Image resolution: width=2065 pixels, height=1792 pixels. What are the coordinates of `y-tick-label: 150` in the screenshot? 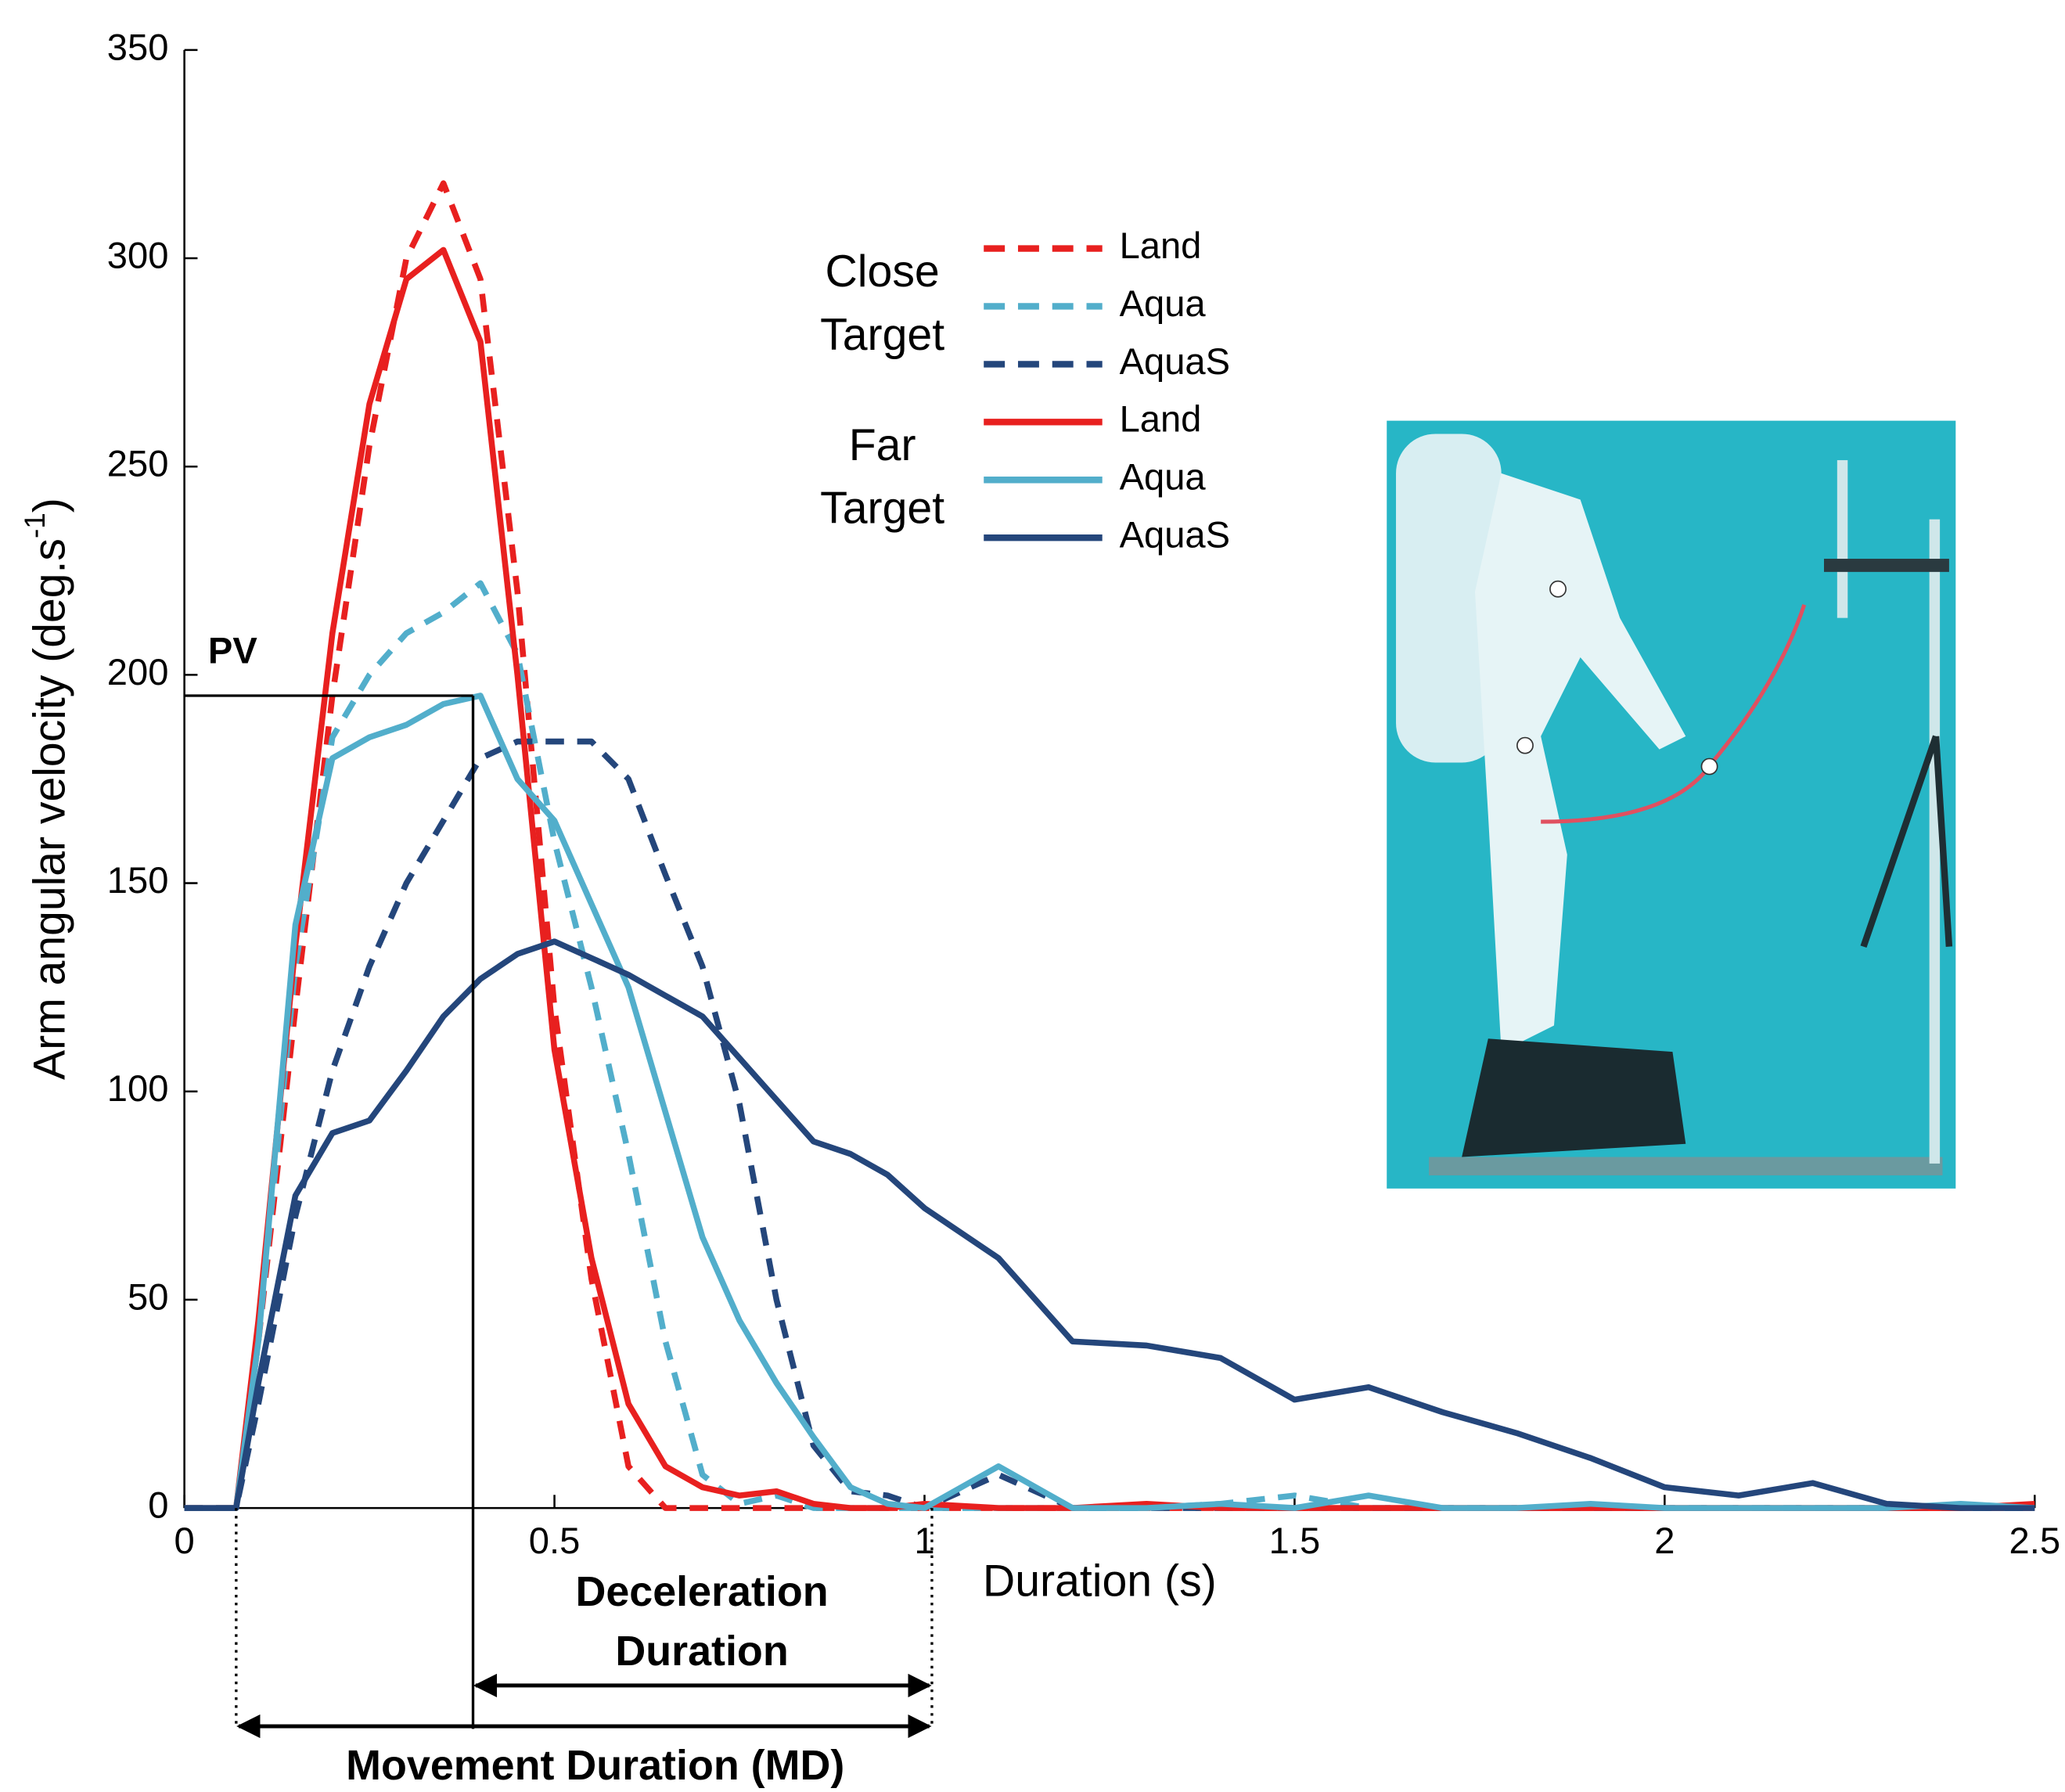 It's located at (138, 880).